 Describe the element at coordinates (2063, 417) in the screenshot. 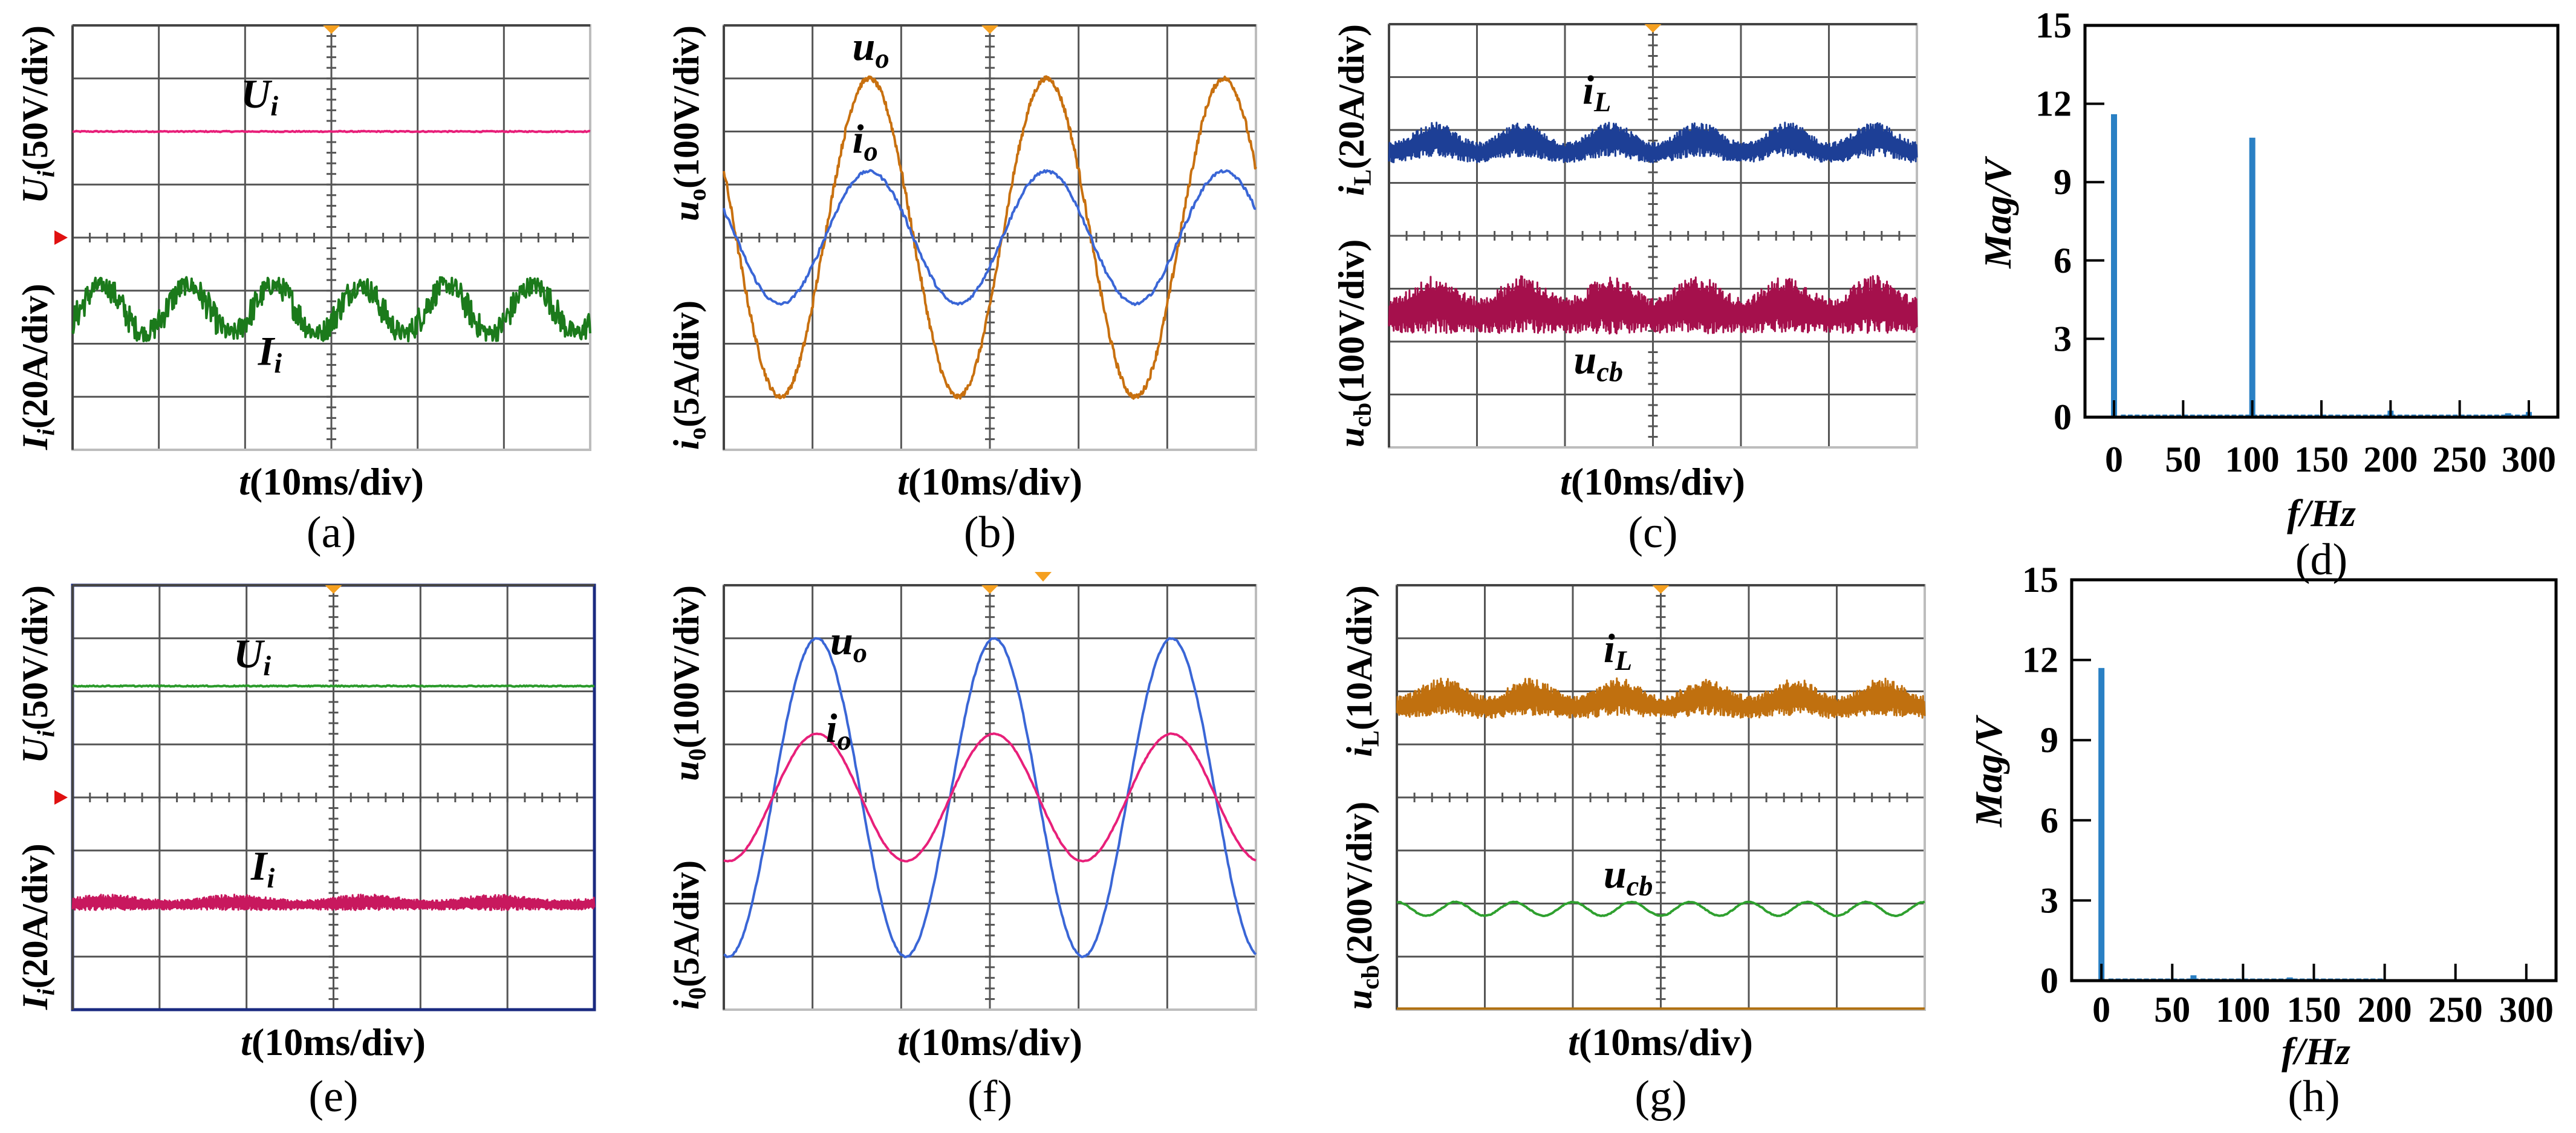

I see `y-tick-label: 0` at that location.